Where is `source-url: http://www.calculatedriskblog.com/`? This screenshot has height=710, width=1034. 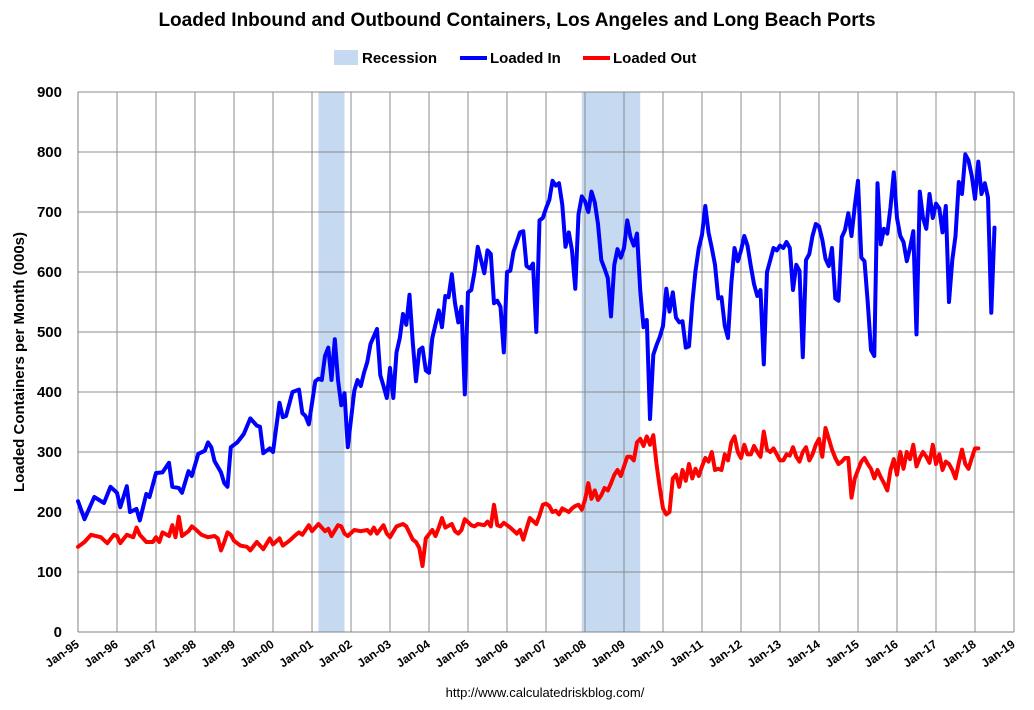
source-url: http://www.calculatedriskblog.com/ is located at coordinates (545, 692).